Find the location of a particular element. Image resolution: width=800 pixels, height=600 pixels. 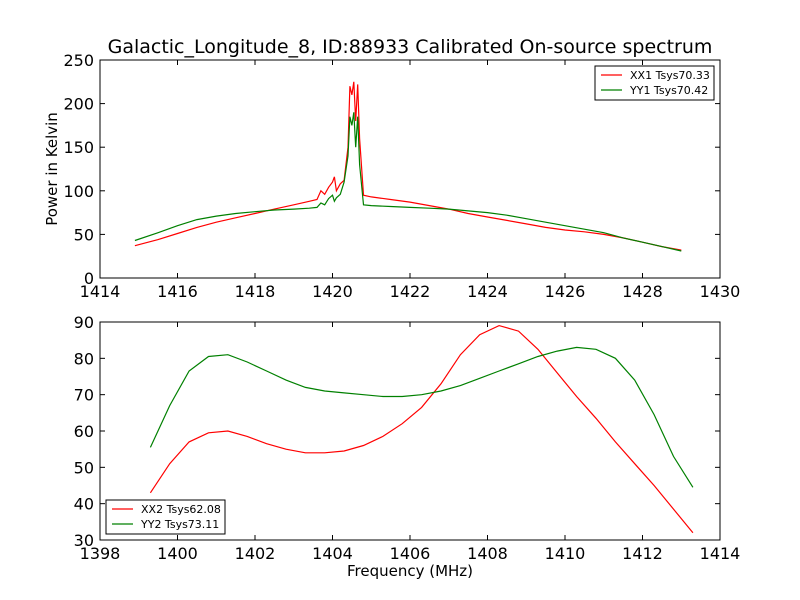

bottom-x-tick-label: 1410 is located at coordinates (565, 553).